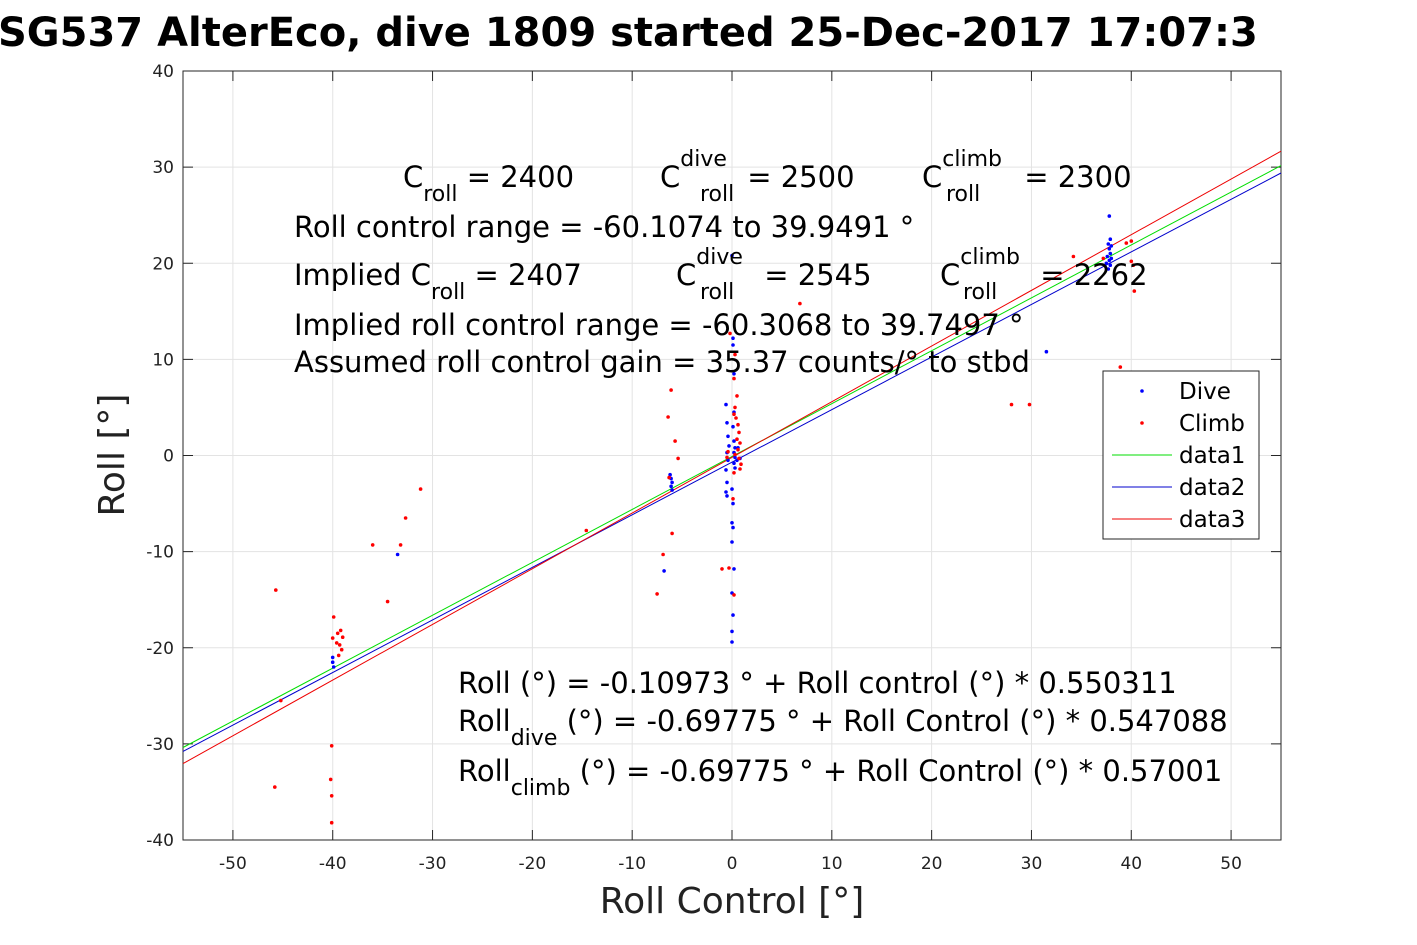  I want to click on legend-data2-label: data2, so click(1212, 488).